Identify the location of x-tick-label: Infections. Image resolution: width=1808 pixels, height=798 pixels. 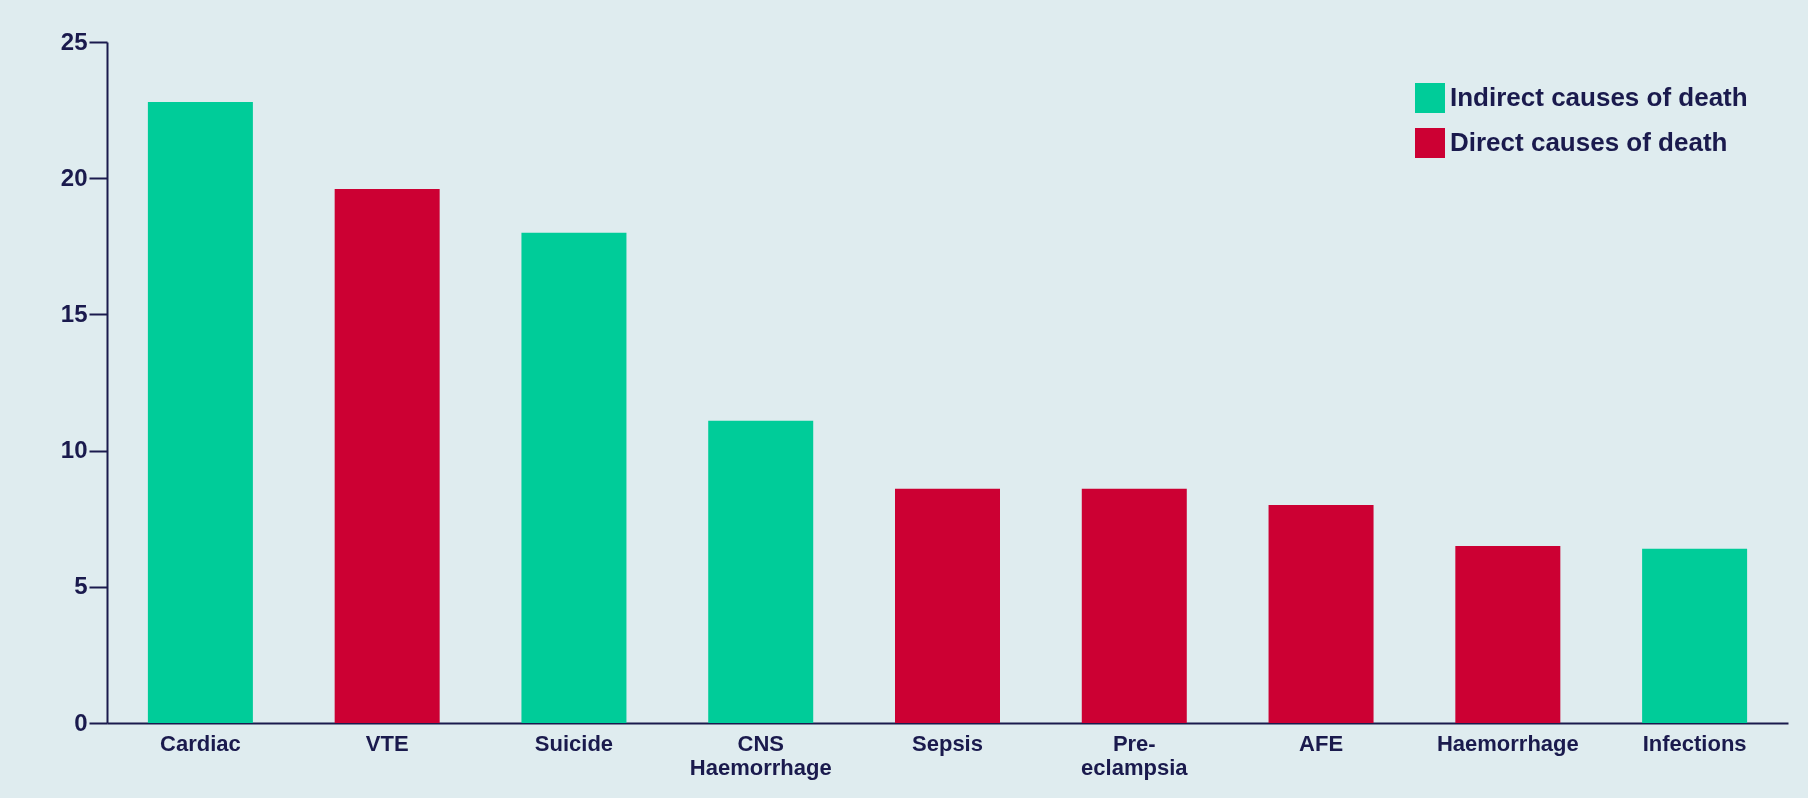
(1694, 743).